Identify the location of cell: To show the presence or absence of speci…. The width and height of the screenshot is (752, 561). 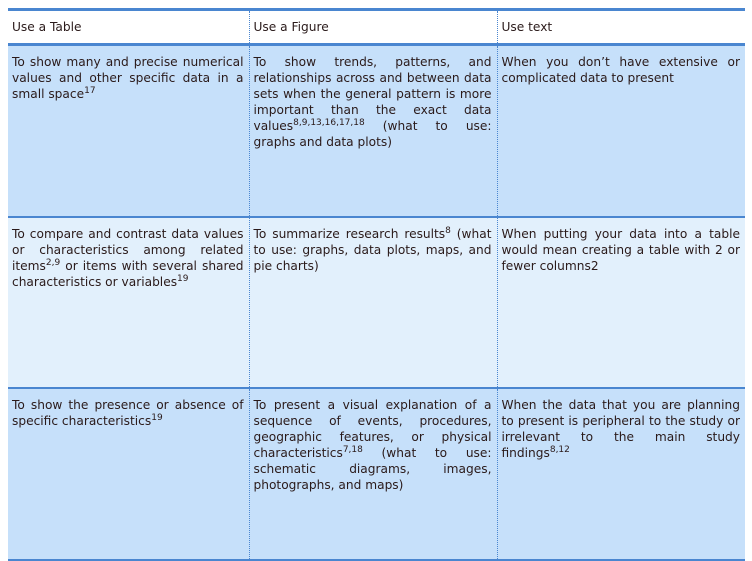
(128, 474).